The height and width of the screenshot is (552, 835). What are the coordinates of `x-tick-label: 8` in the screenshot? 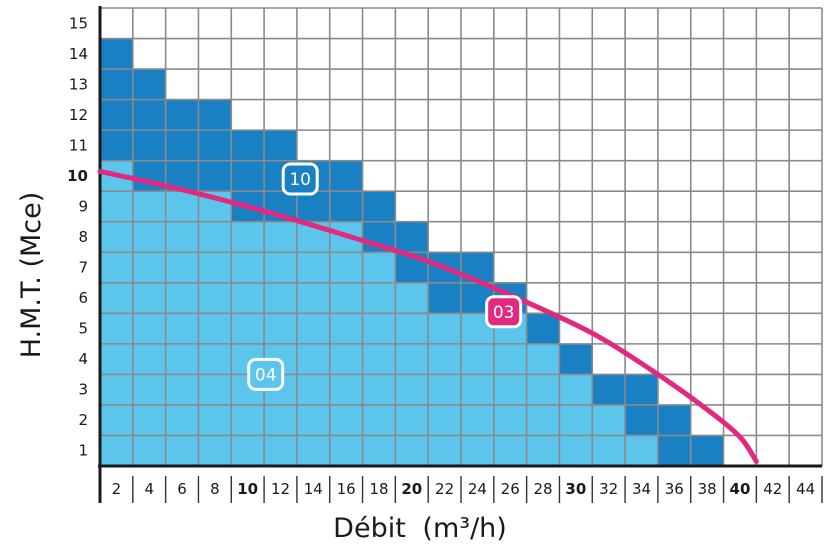 It's located at (215, 489).